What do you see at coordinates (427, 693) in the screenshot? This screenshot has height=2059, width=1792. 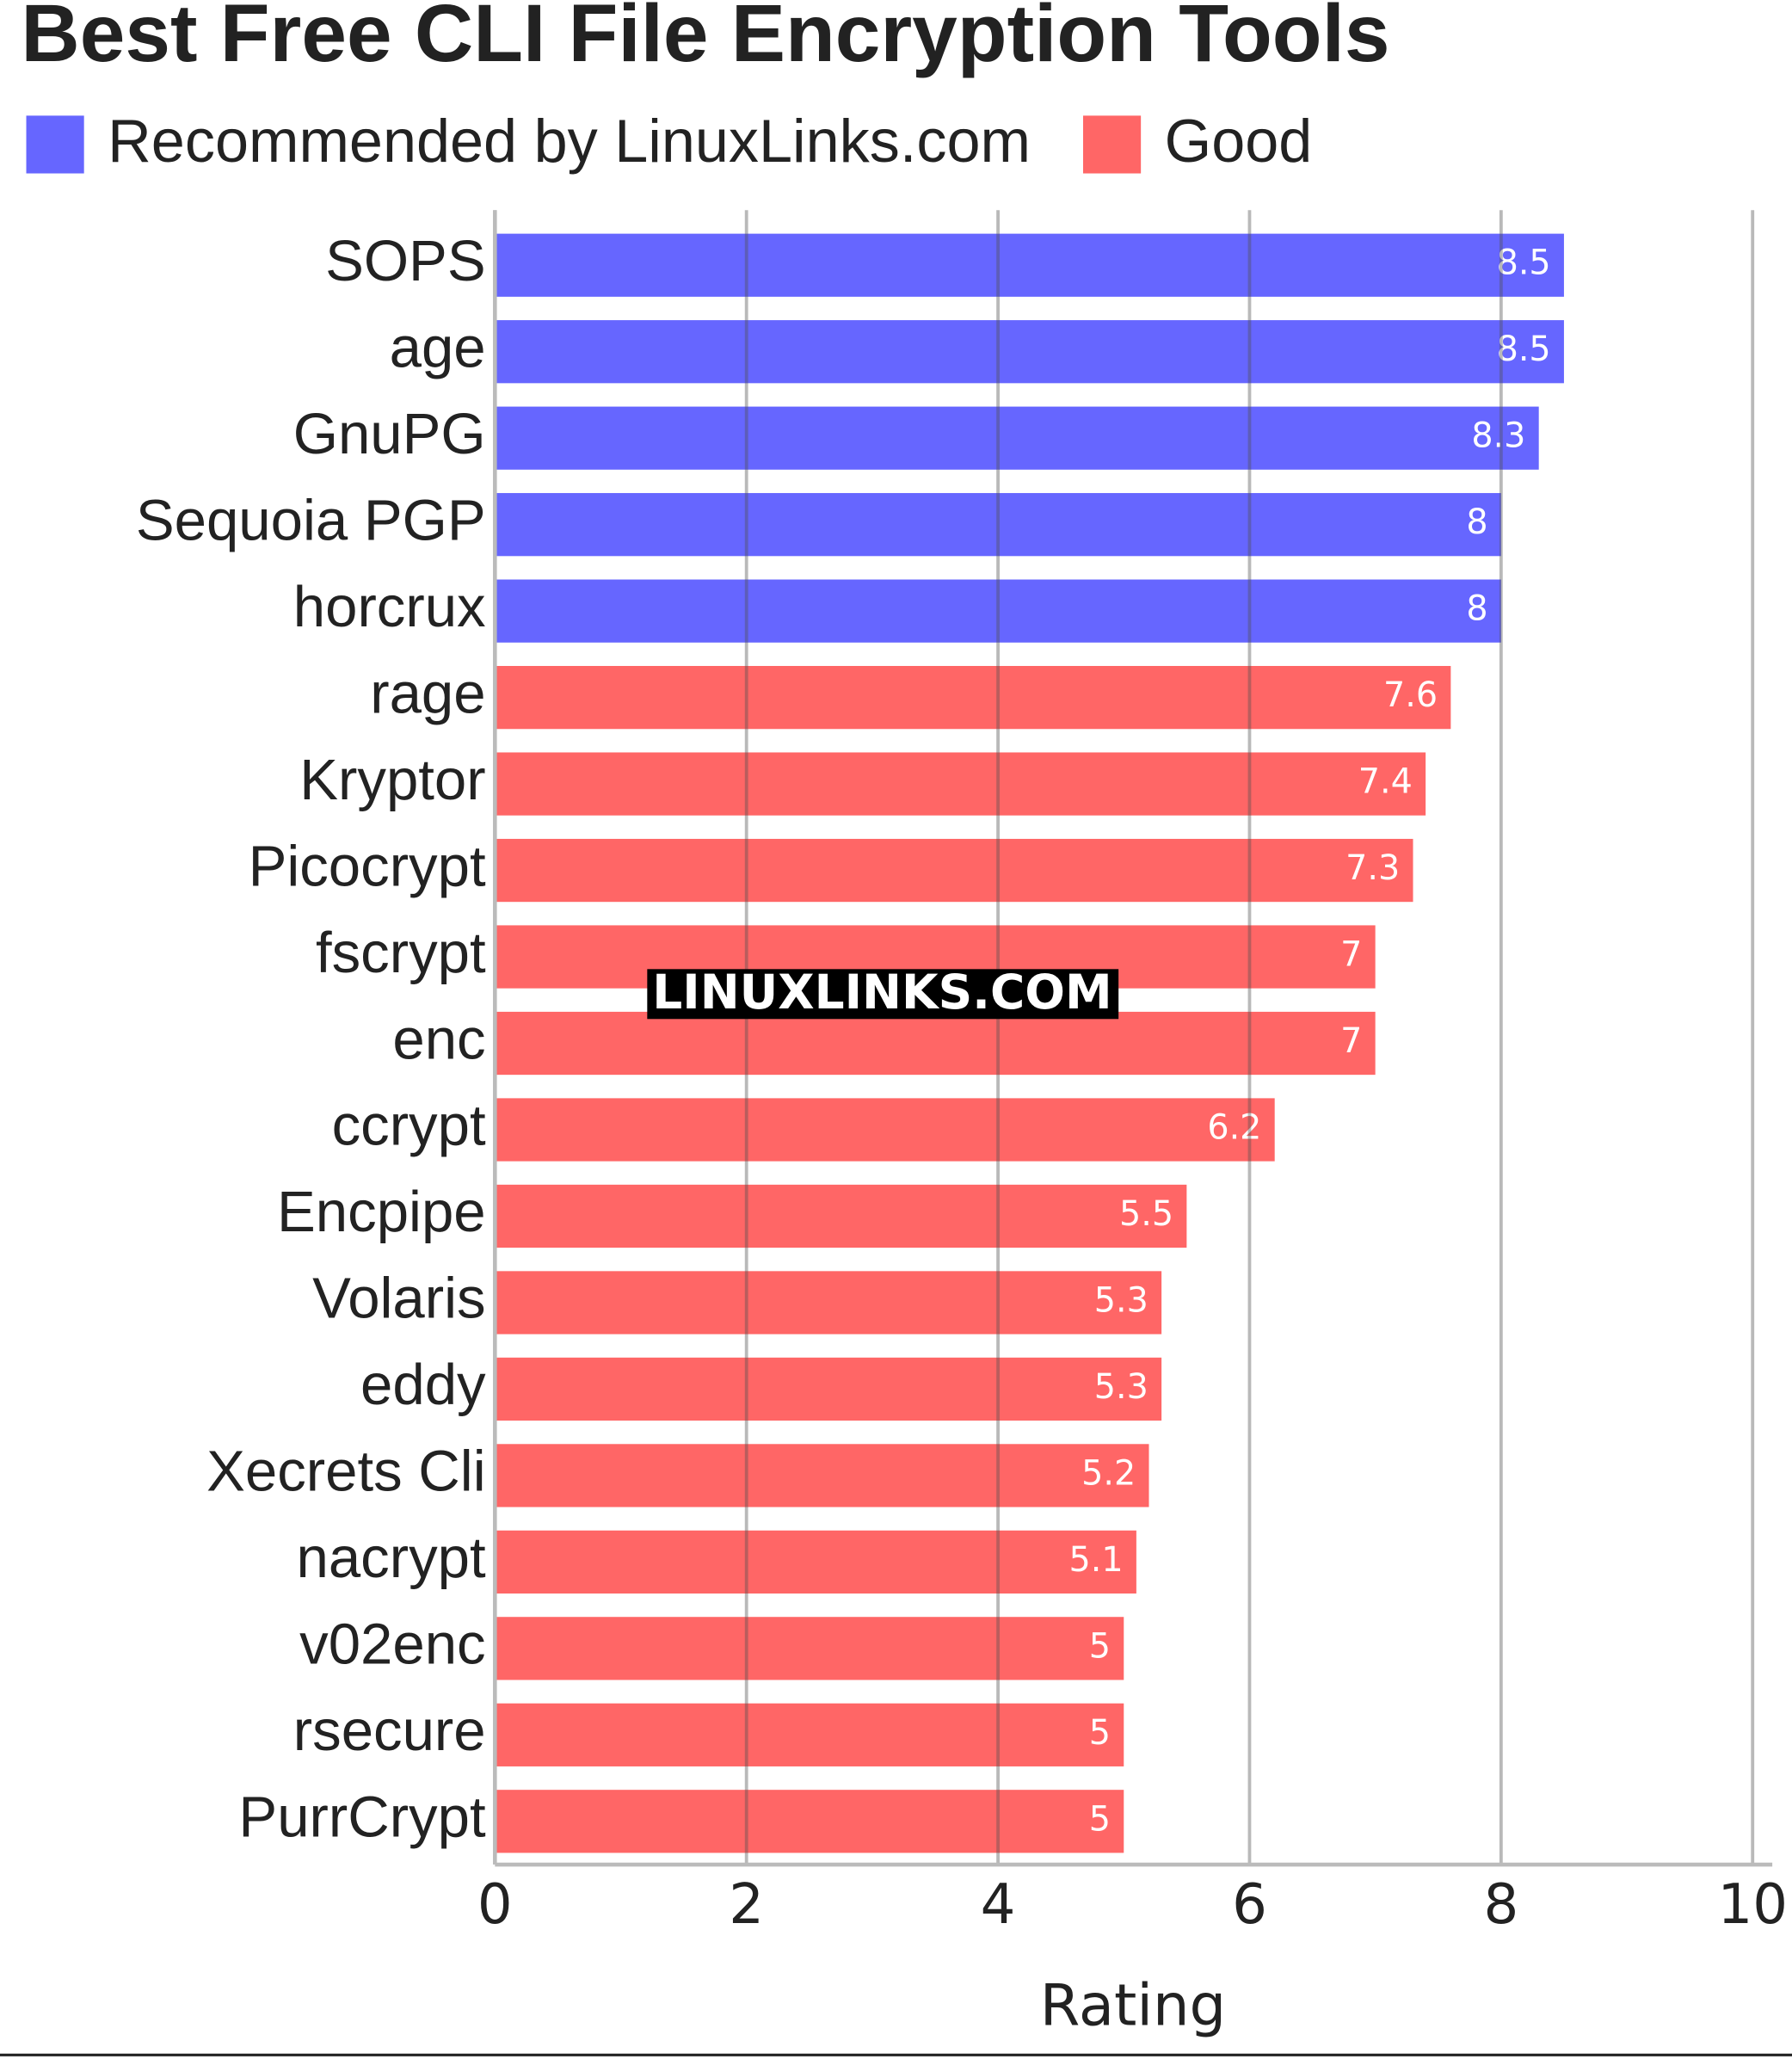 I see `y-tick-label: rage` at bounding box center [427, 693].